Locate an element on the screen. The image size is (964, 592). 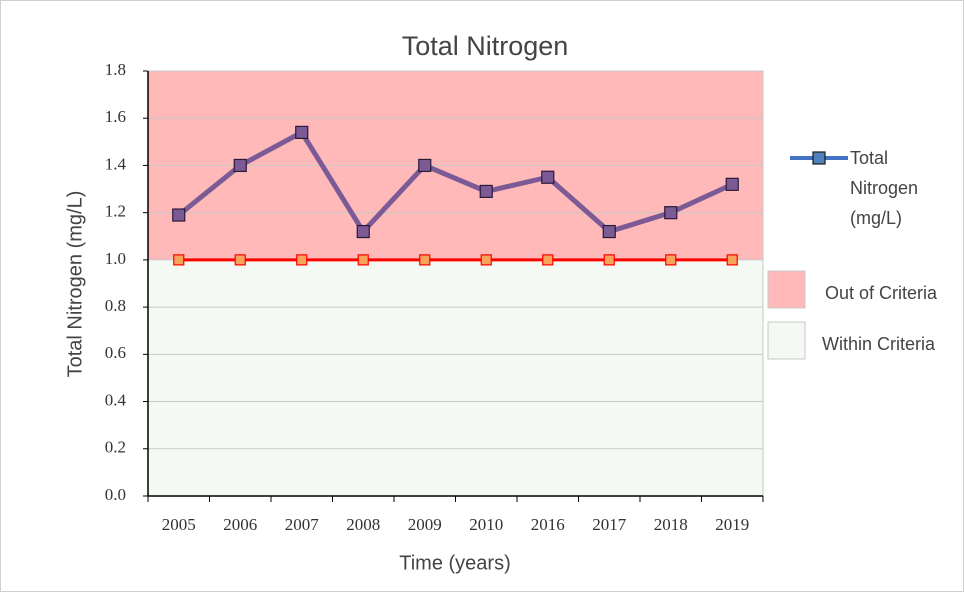
x-tick-label: 2017 is located at coordinates (609, 524).